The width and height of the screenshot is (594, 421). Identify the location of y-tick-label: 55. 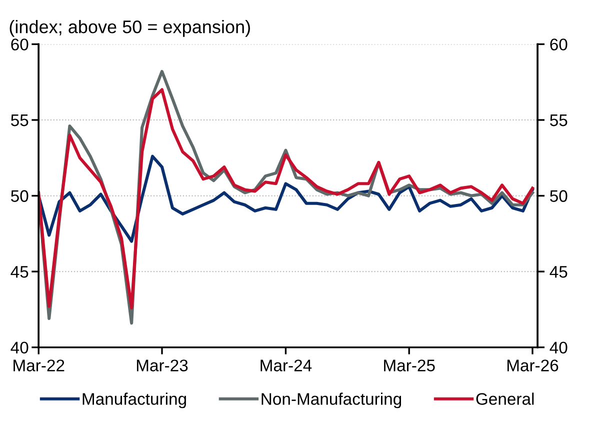
(19, 120).